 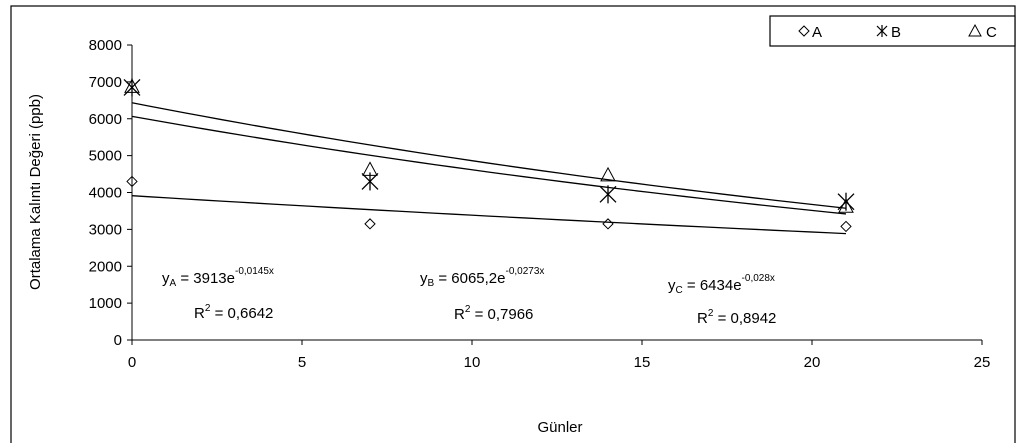 I want to click on legend-label-c: C, so click(x=991, y=32).